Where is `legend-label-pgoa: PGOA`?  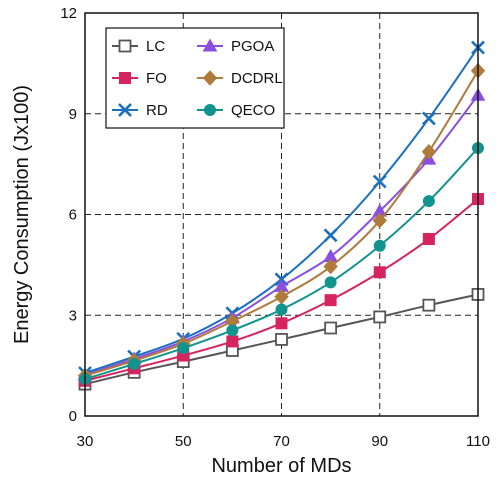
legend-label-pgoa: PGOA is located at coordinates (252, 46).